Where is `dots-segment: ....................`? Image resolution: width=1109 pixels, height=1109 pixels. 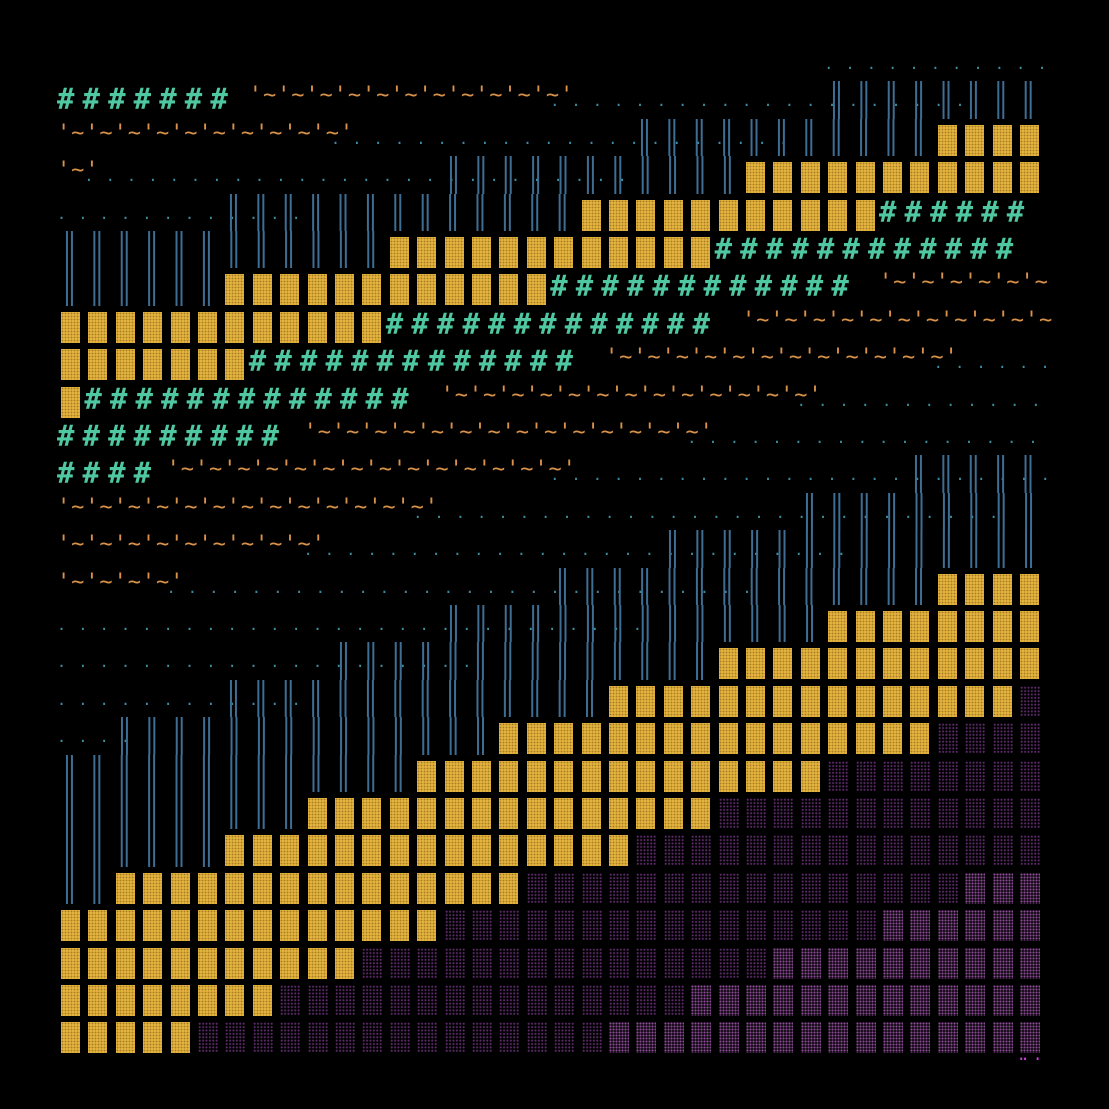
dots-segment: .................... is located at coordinates (763, 101).